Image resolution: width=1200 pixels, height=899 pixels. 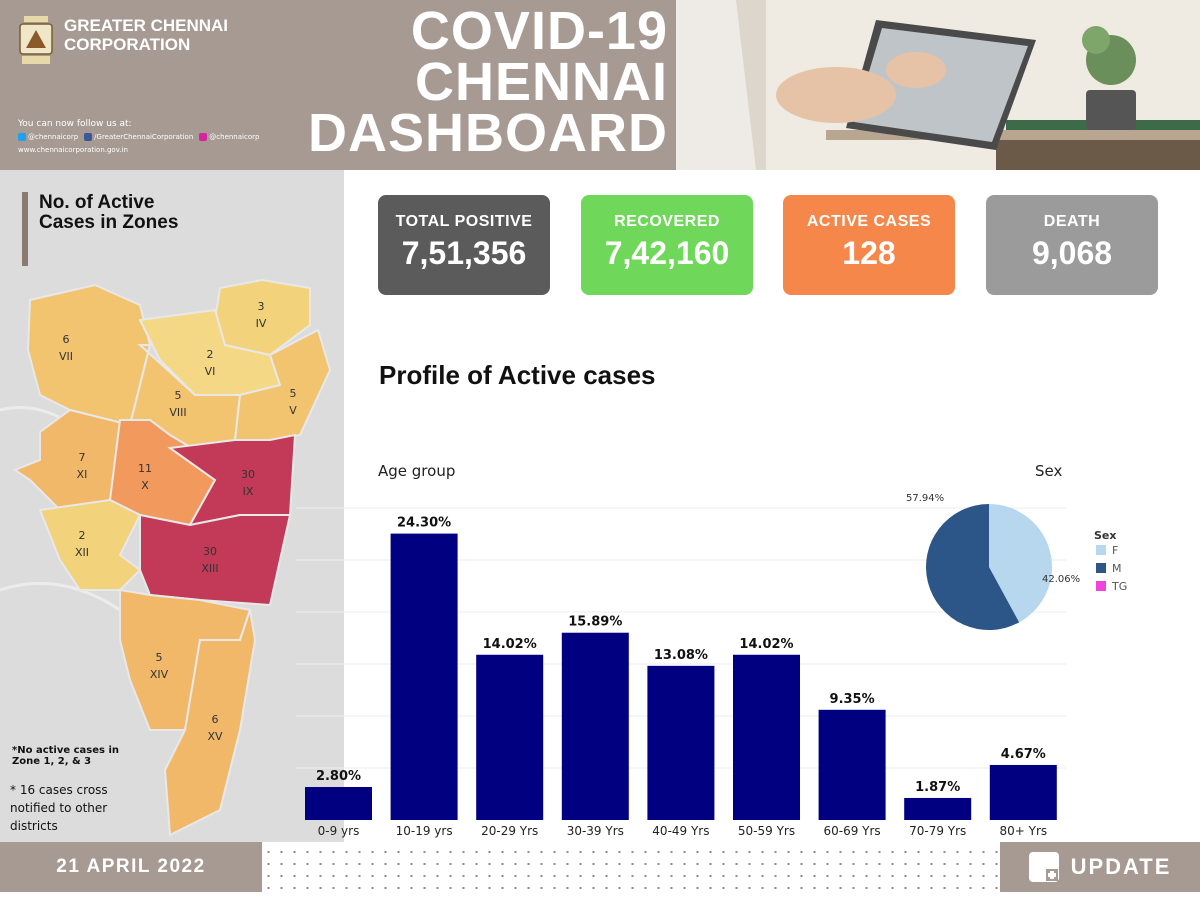 What do you see at coordinates (595, 726) in the screenshot?
I see `bar-30-39-yrs` at bounding box center [595, 726].